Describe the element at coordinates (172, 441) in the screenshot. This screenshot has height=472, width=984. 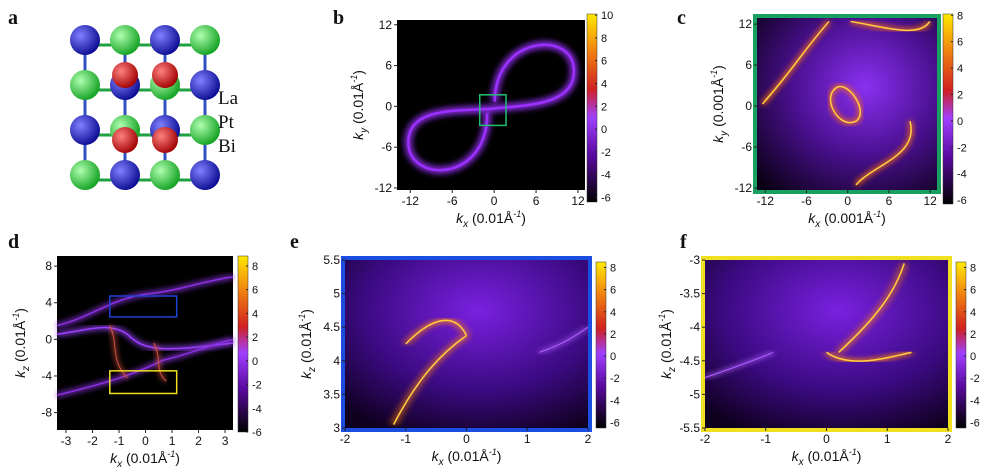
I see `x-tick-label: 1` at that location.